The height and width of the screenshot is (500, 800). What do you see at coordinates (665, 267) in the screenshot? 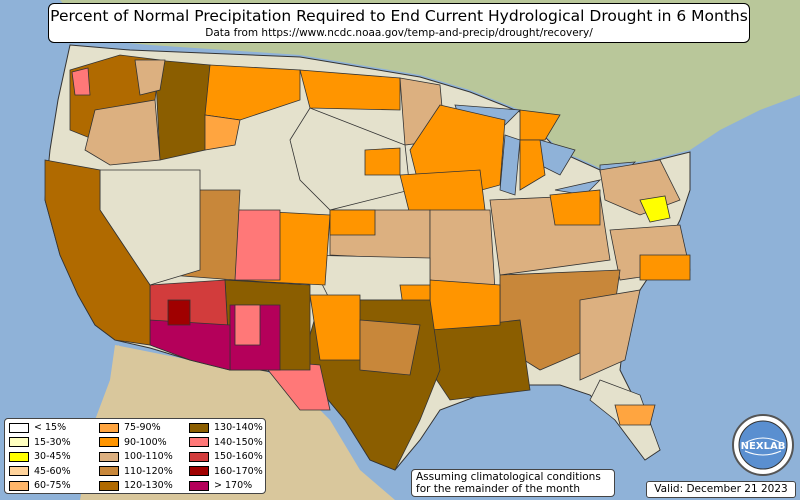
I see `region-nc-coast` at bounding box center [665, 267].